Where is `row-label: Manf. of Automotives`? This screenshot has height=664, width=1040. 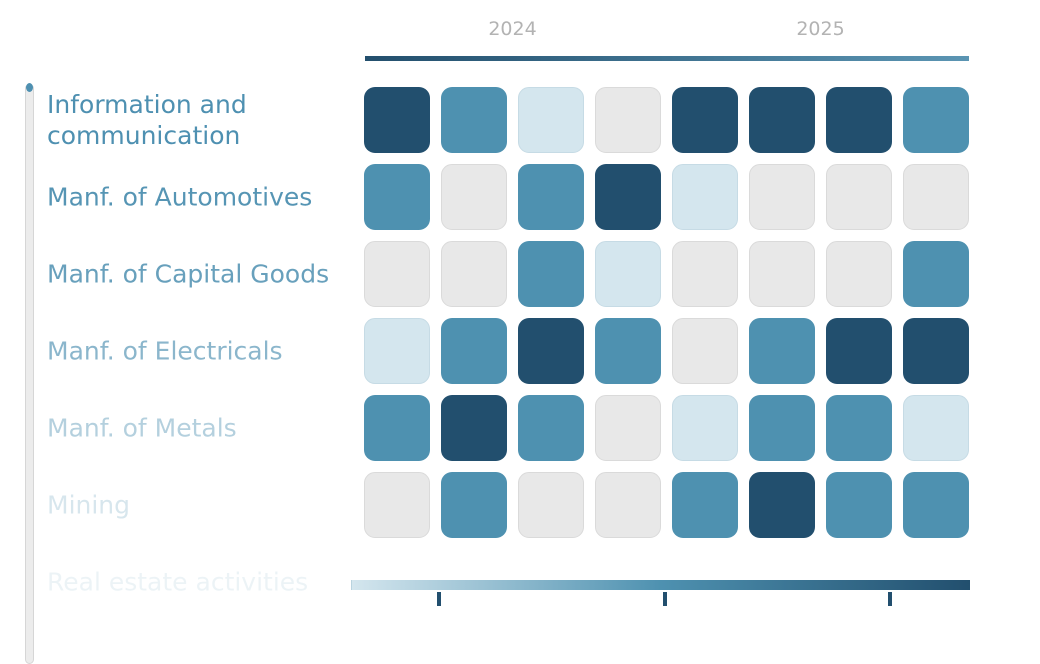
row-label: Manf. of Automotives is located at coordinates (180, 197).